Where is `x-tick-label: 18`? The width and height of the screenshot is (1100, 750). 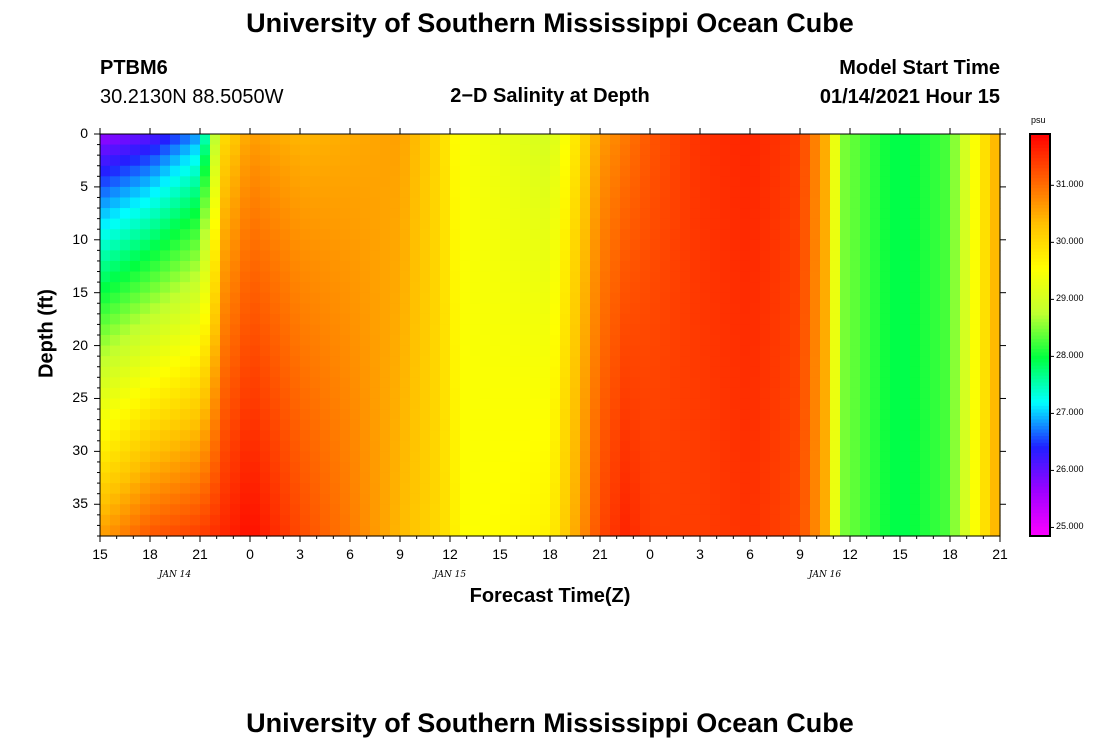
x-tick-label: 18 is located at coordinates (550, 554).